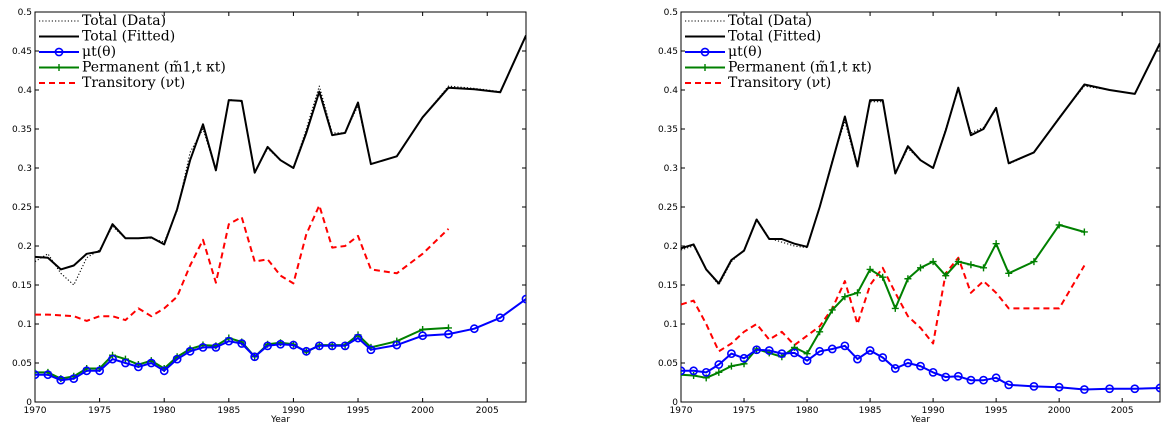 Image resolution: width=1161 pixels, height=423 pixels. I want to click on y-tick-label: 0.45, so click(22, 52).